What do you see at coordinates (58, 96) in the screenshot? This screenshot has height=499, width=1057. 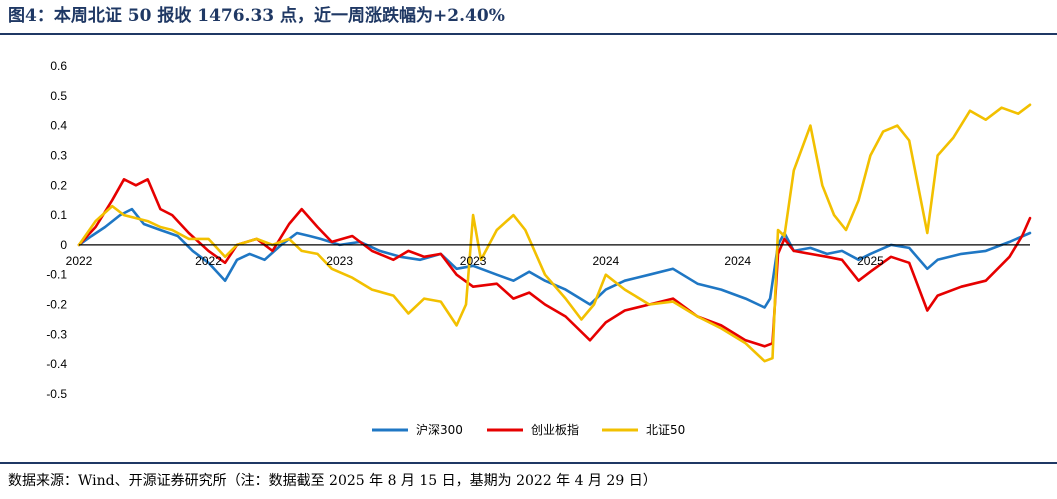 I see `y-tick-label: 0.5` at bounding box center [58, 96].